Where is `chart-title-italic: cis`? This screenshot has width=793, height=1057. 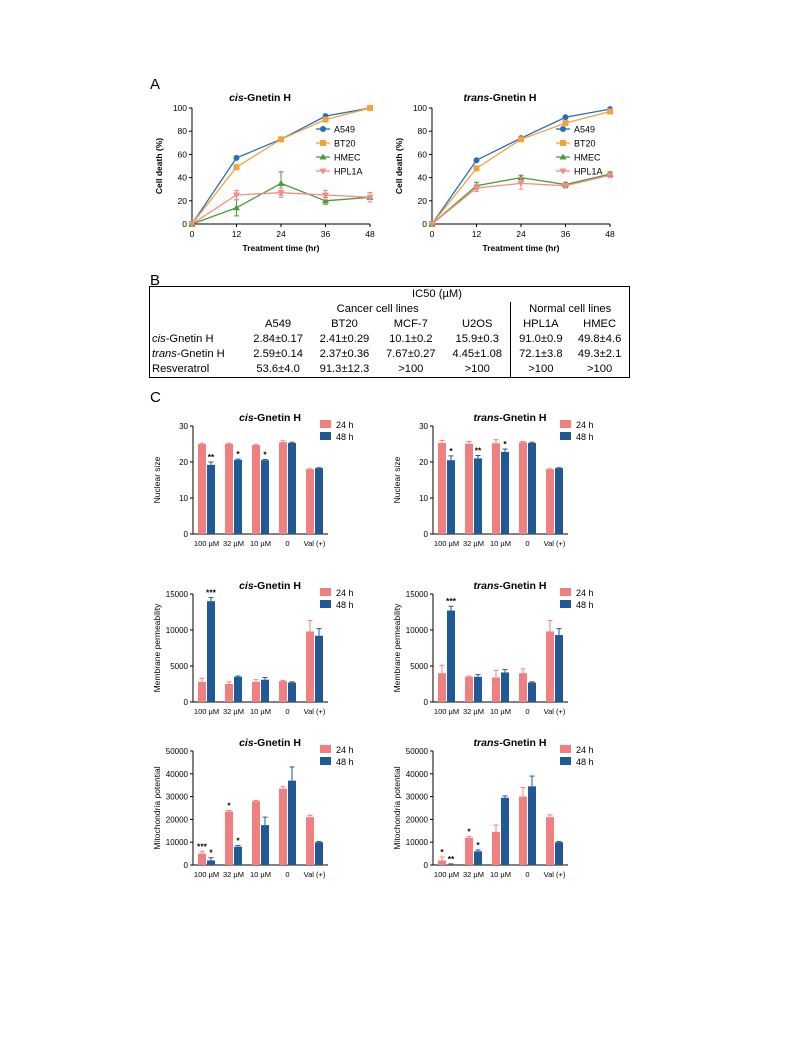 chart-title-italic: cis is located at coordinates (236, 98).